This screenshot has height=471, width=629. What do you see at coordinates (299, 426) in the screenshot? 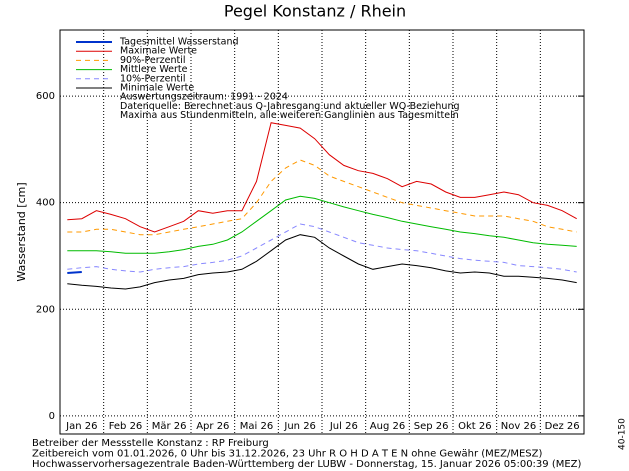
I see `x-tick-label: Jun 26` at bounding box center [299, 426].